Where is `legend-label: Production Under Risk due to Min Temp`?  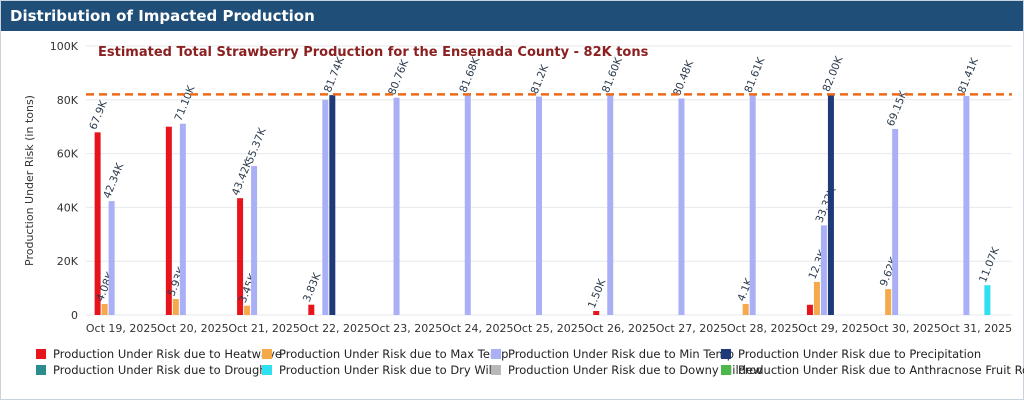 legend-label: Production Under Risk due to Min Temp is located at coordinates (621, 354).